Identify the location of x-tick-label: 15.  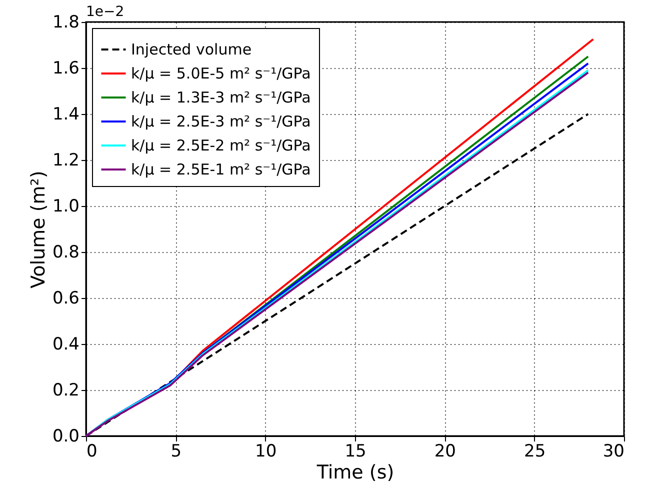
(355, 452).